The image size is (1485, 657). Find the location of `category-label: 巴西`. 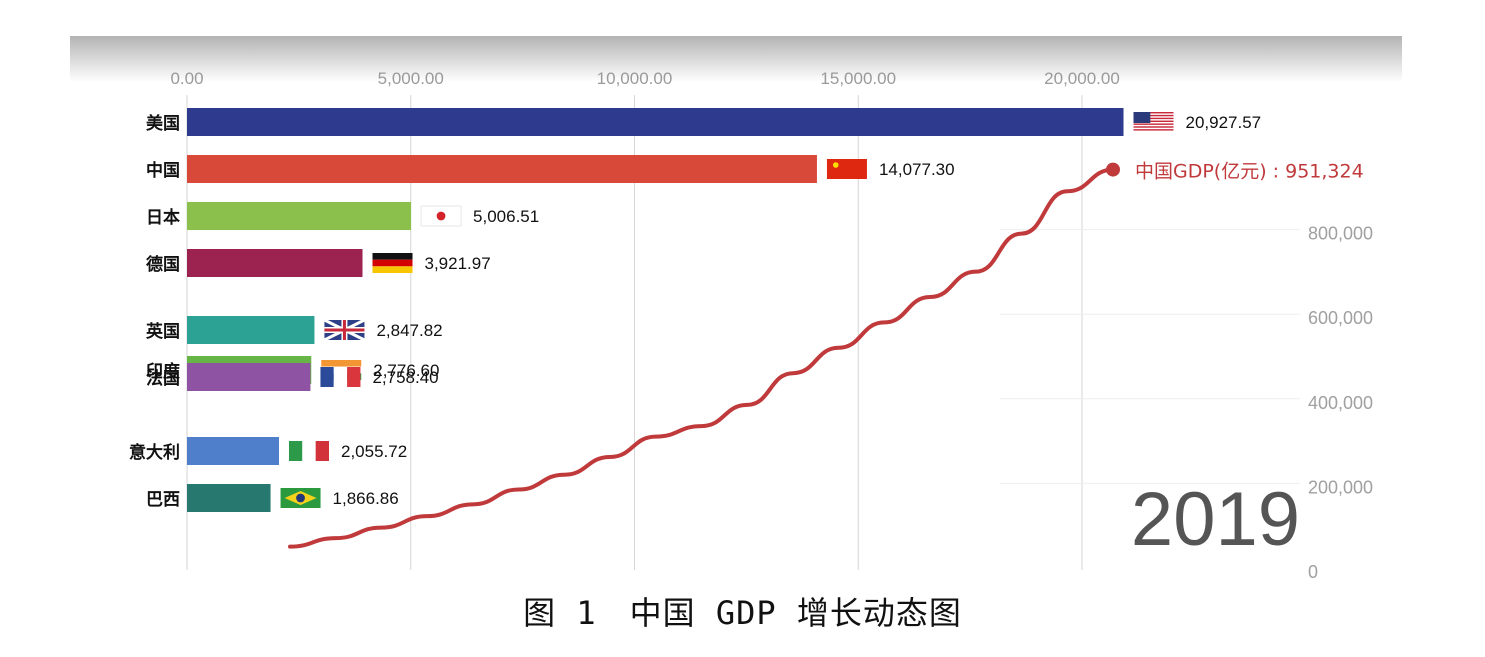

category-label: 巴西 is located at coordinates (163, 500).